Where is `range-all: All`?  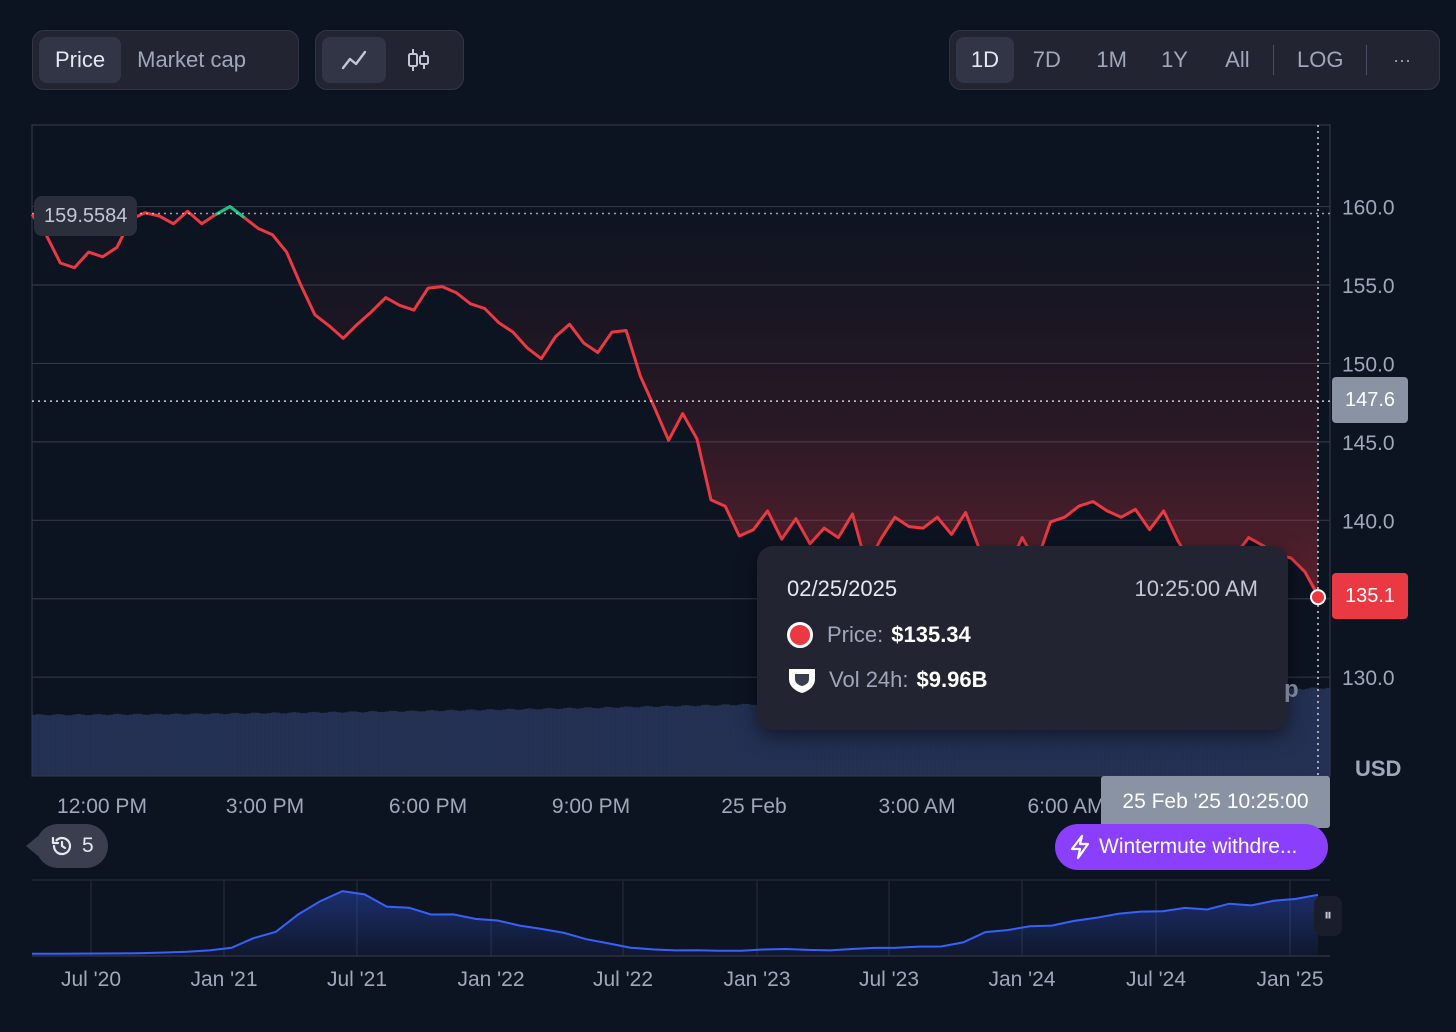 range-all: All is located at coordinates (1237, 59).